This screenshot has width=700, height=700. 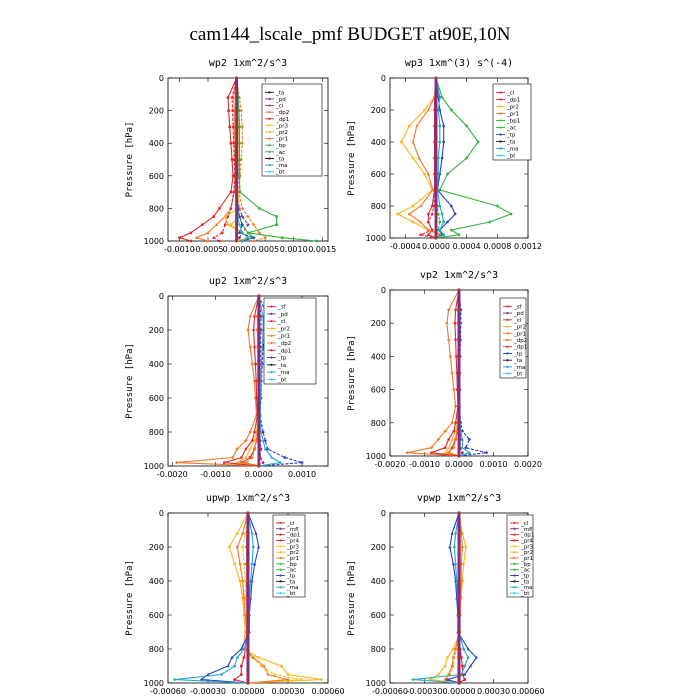 I want to click on legend-label: _dp1, so click(x=284, y=351).